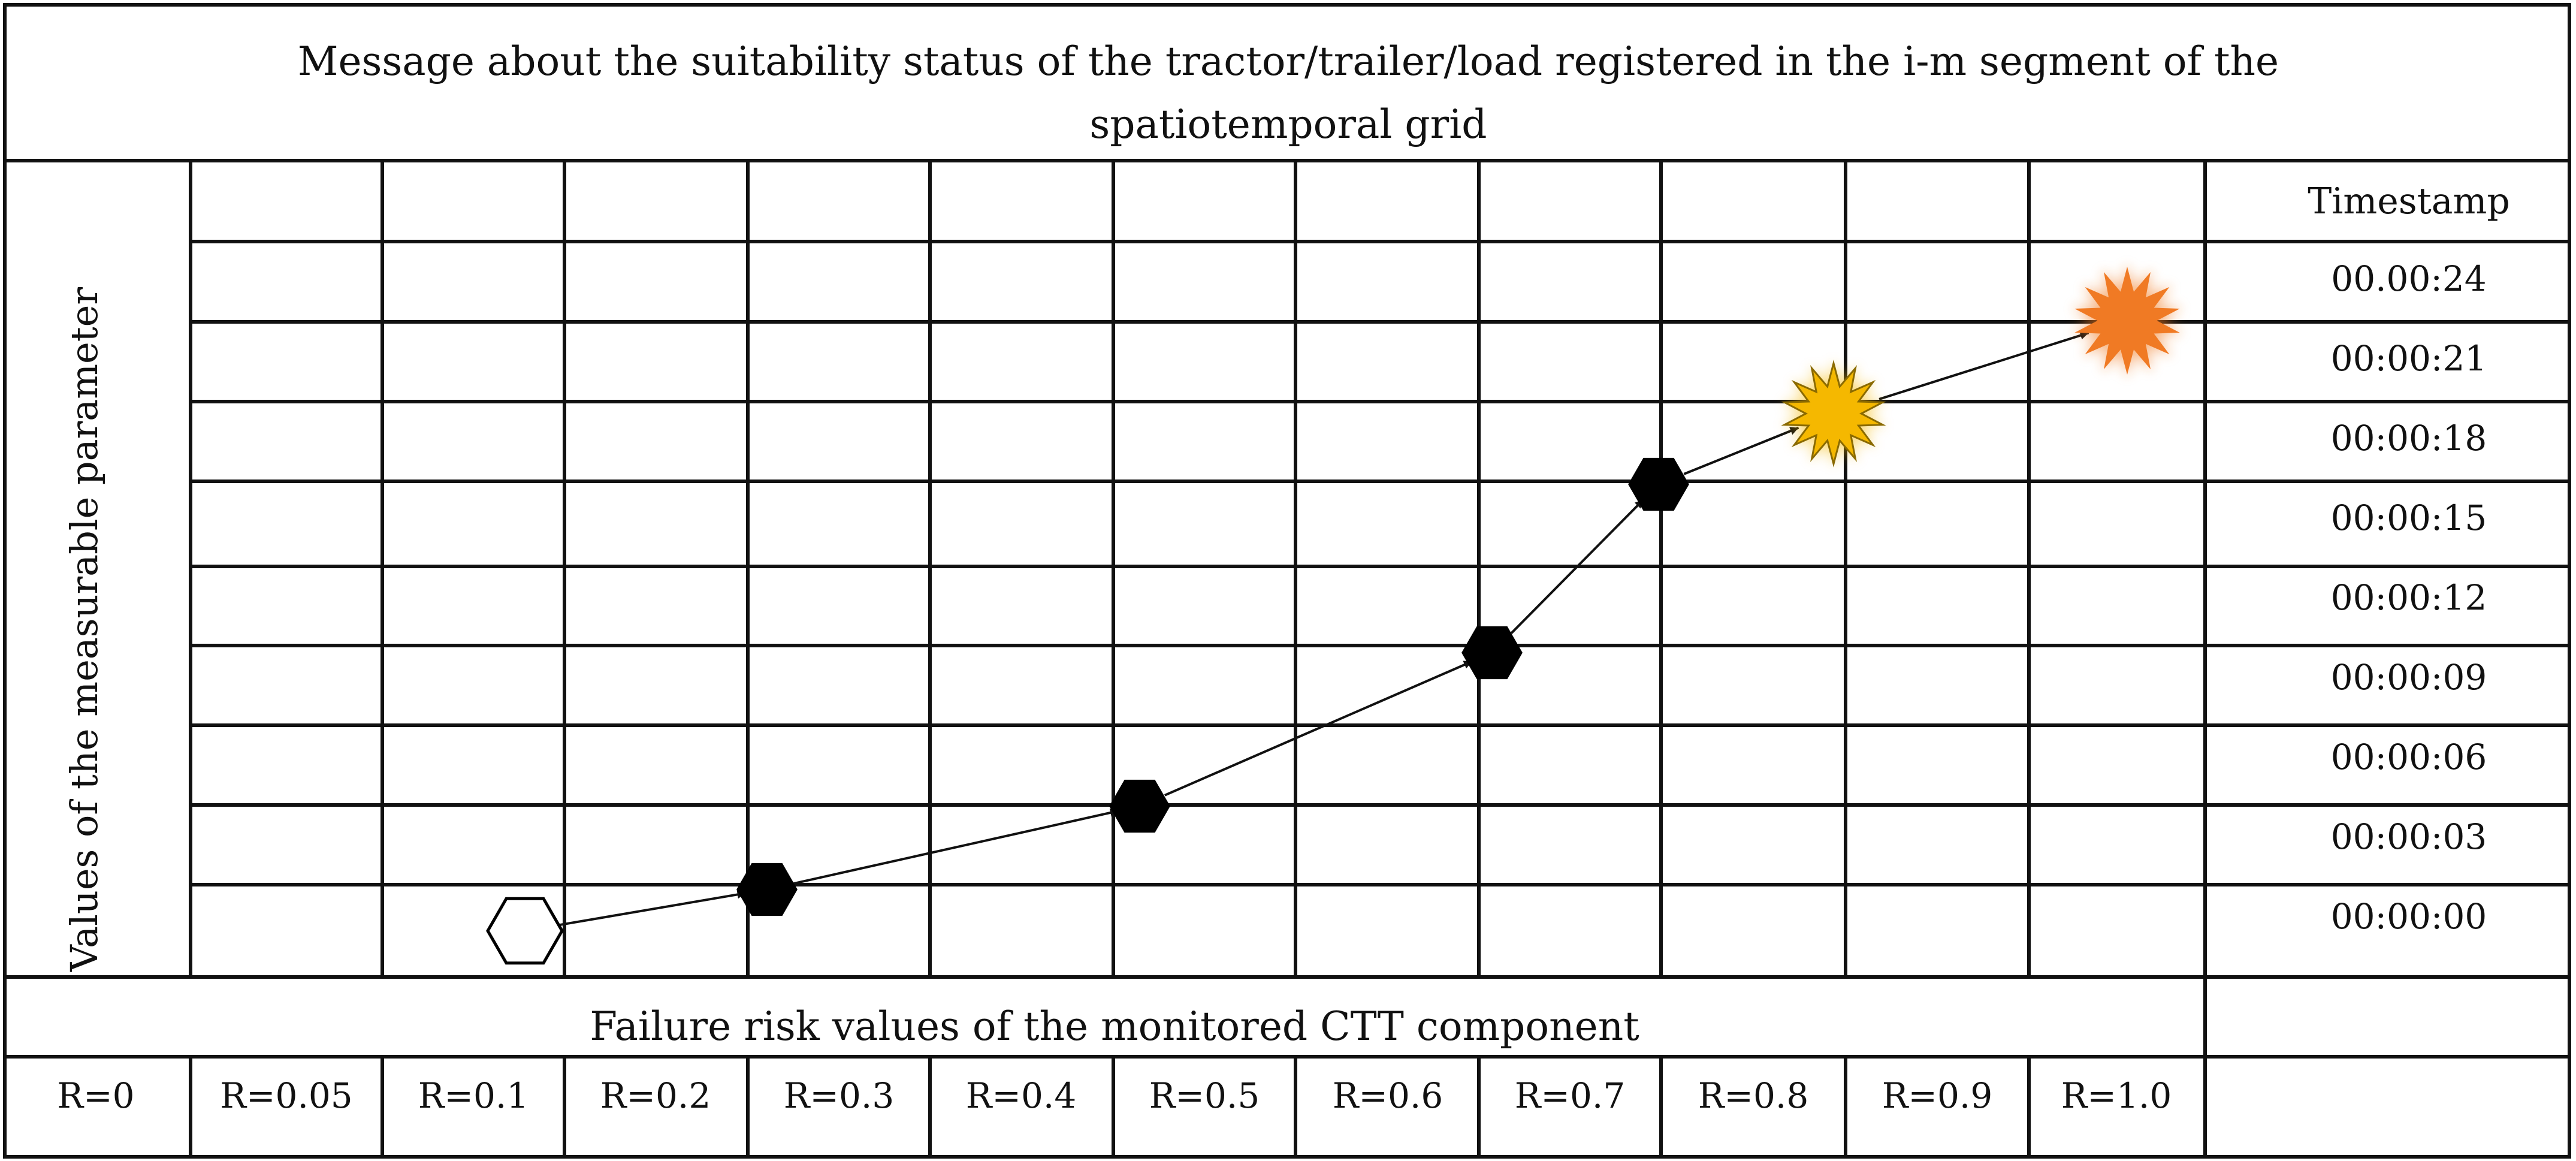 The image size is (2576, 1161). I want to click on risk-value-label: R=0.1, so click(474, 1095).